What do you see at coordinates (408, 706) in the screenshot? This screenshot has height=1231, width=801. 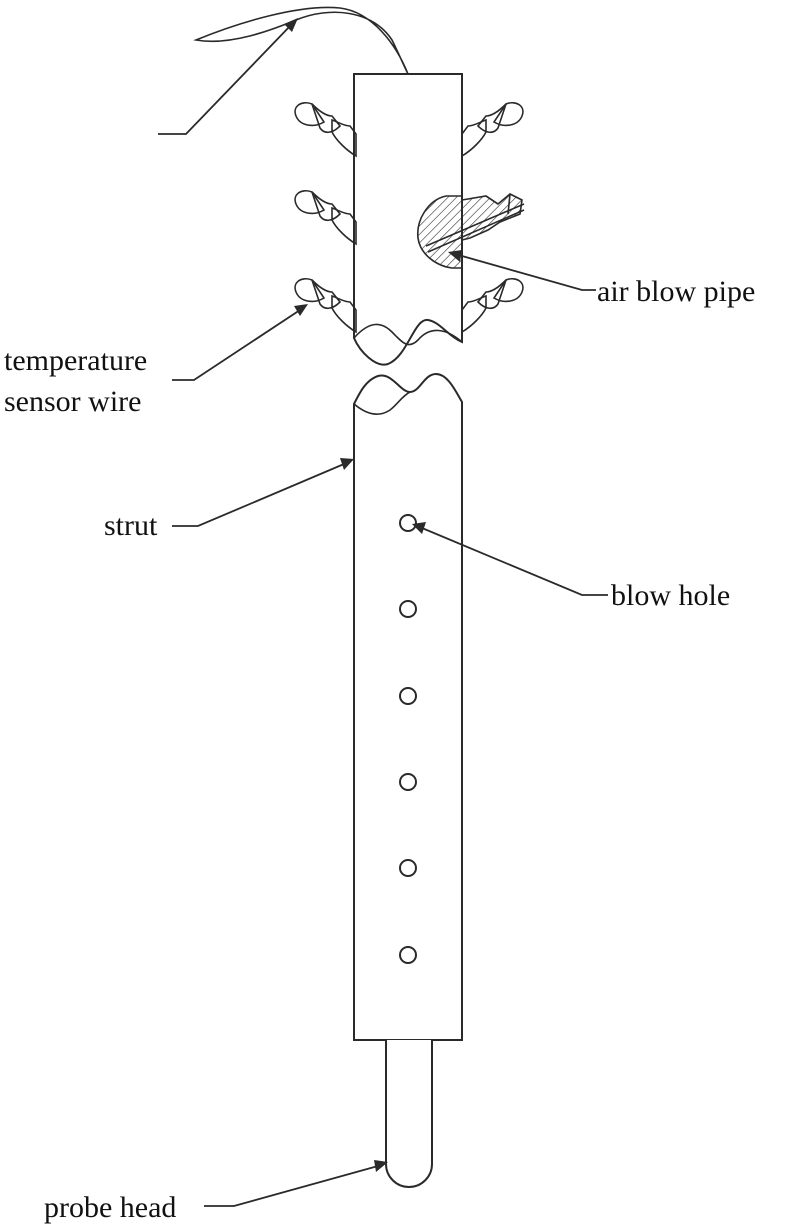 I see `strut-lower-section` at bounding box center [408, 706].